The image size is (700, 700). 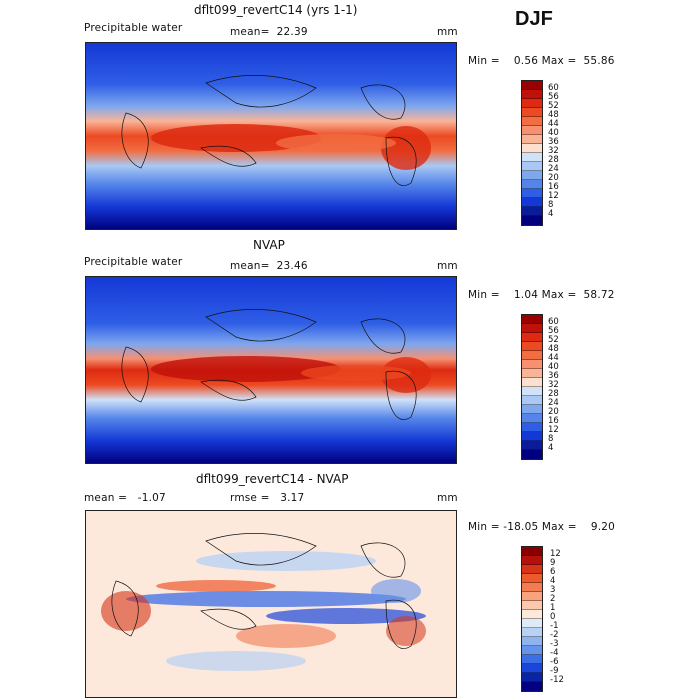 I want to click on panel3-level-6: 1, so click(x=553, y=608).